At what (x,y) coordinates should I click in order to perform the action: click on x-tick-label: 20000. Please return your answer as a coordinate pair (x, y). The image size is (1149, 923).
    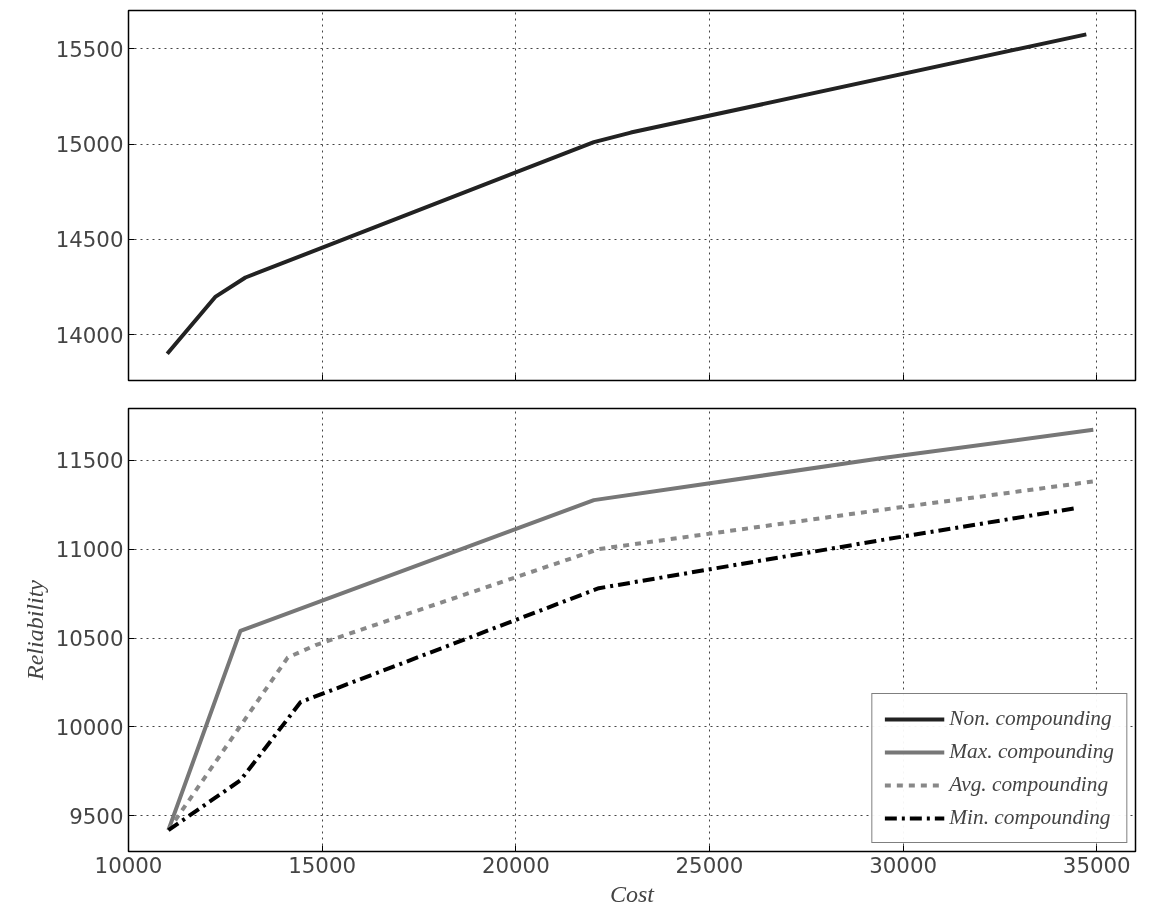
    Looking at the image, I should click on (515, 865).